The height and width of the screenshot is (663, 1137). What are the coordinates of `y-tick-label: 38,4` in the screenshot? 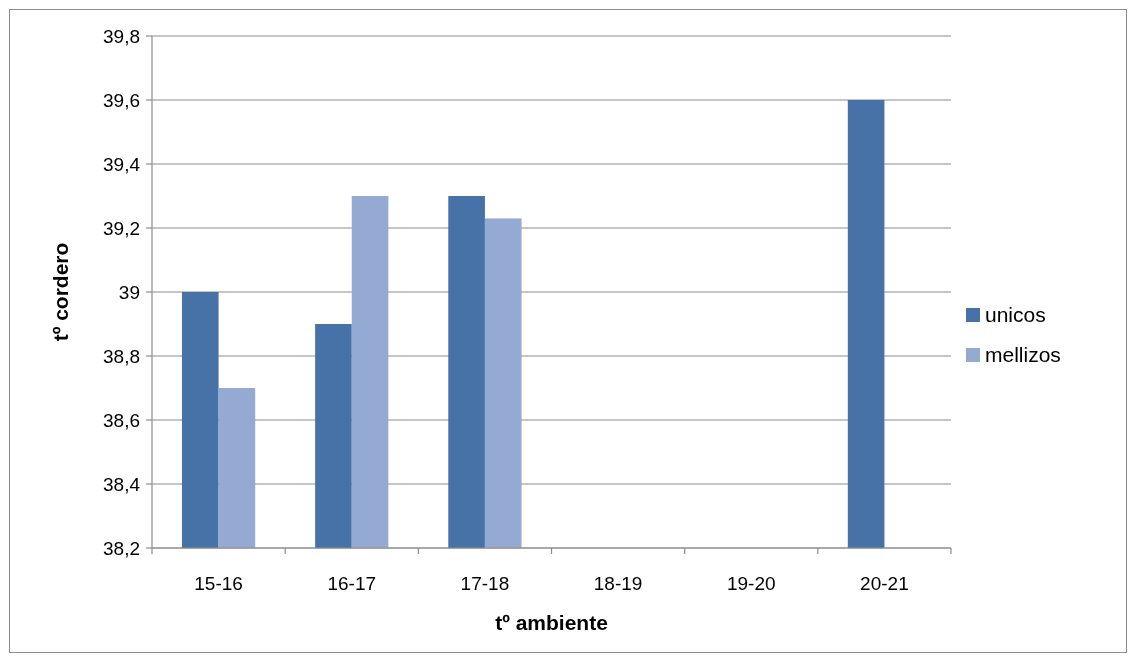 It's located at (122, 484).